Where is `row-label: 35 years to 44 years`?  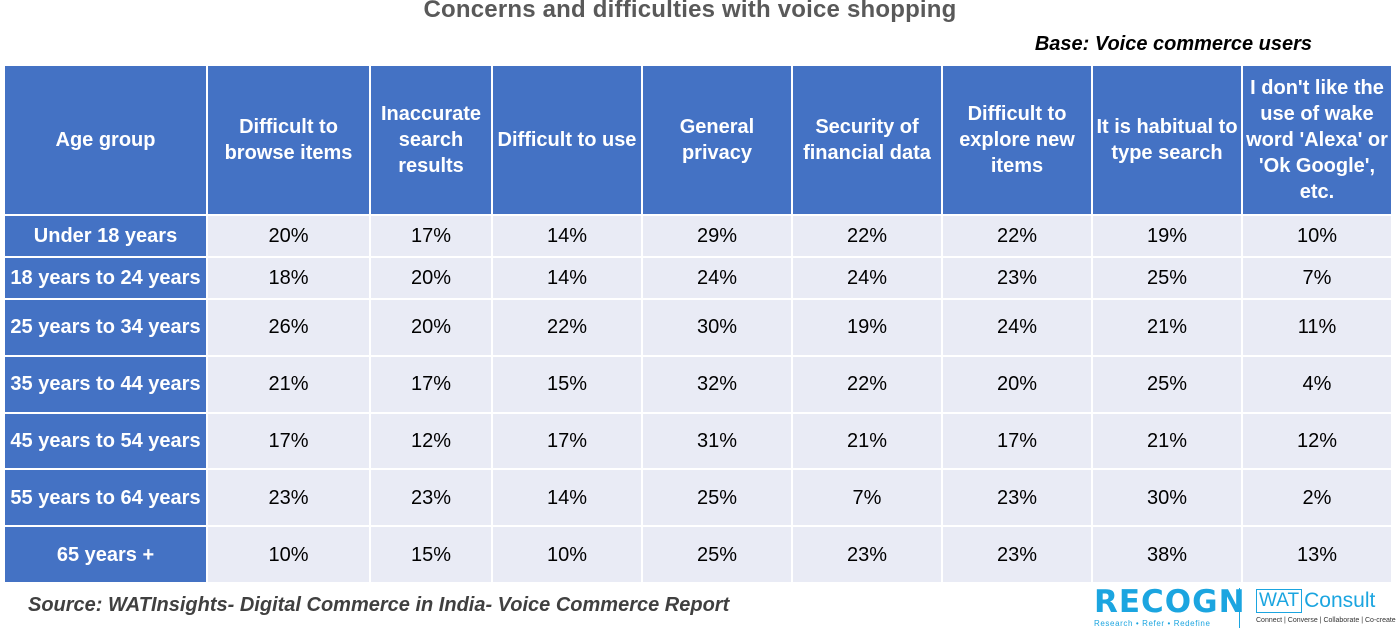 row-label: 35 years to 44 years is located at coordinates (105, 384).